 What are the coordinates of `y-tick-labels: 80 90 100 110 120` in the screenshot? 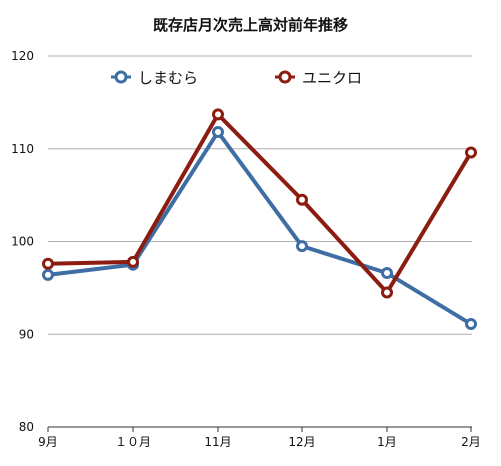 It's located at (22, 241).